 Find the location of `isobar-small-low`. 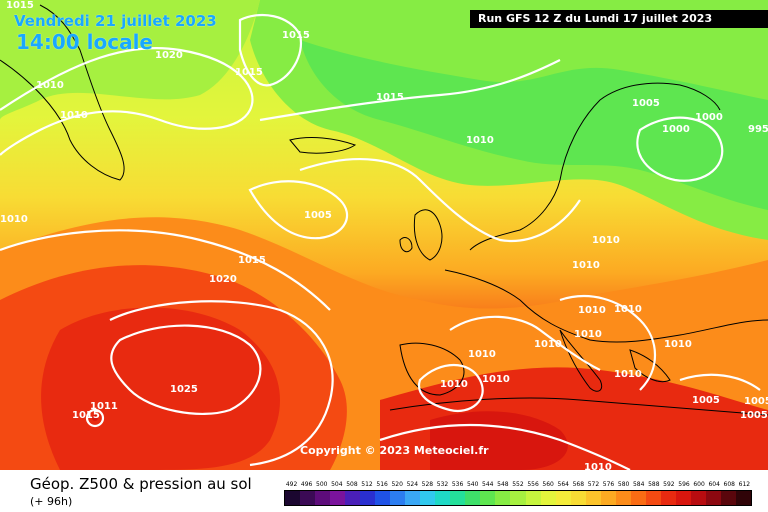

isobar-small-low is located at coordinates (95, 418).